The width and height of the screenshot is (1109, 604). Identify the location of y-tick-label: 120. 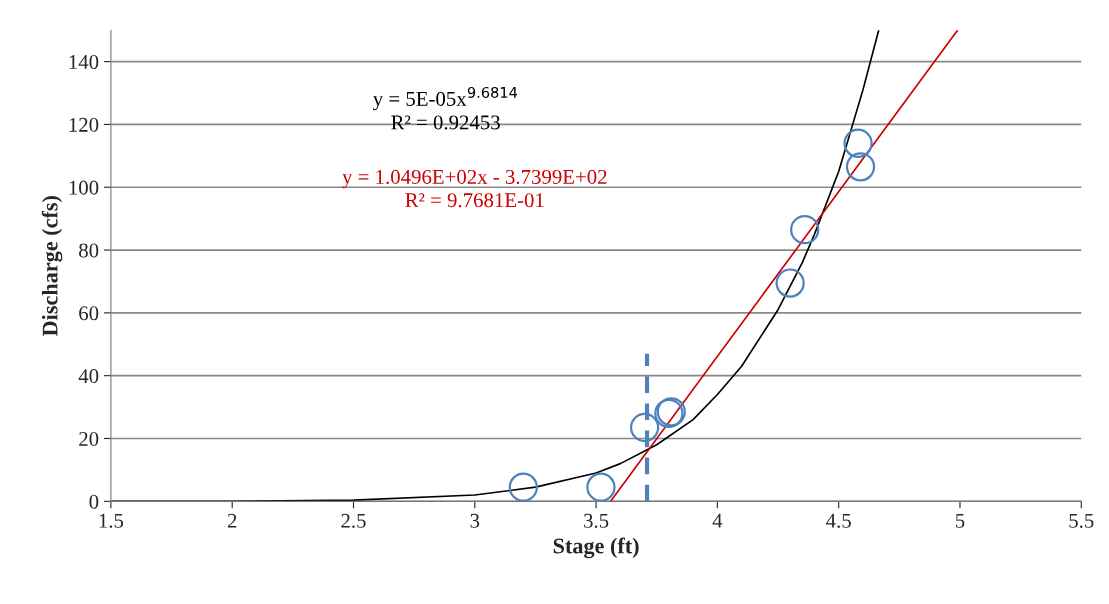
(84, 124).